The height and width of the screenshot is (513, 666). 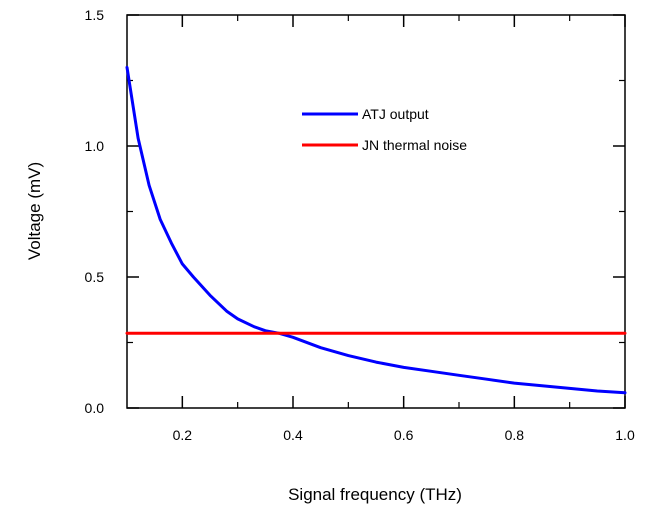 I want to click on x-tick-label: 0.2, so click(x=183, y=435).